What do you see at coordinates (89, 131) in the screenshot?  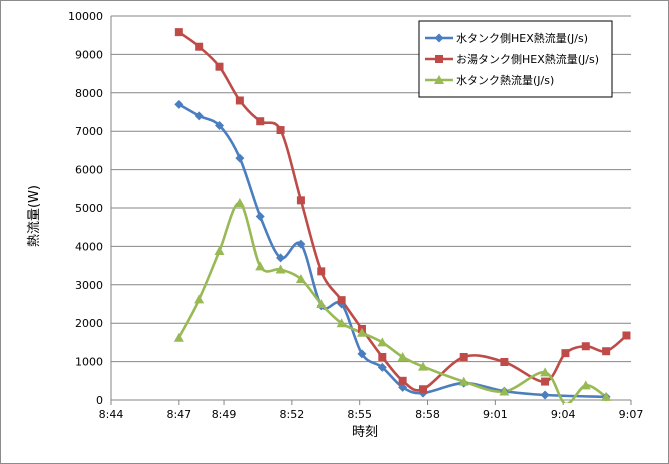 I see `y-tick-label: 7000` at bounding box center [89, 131].